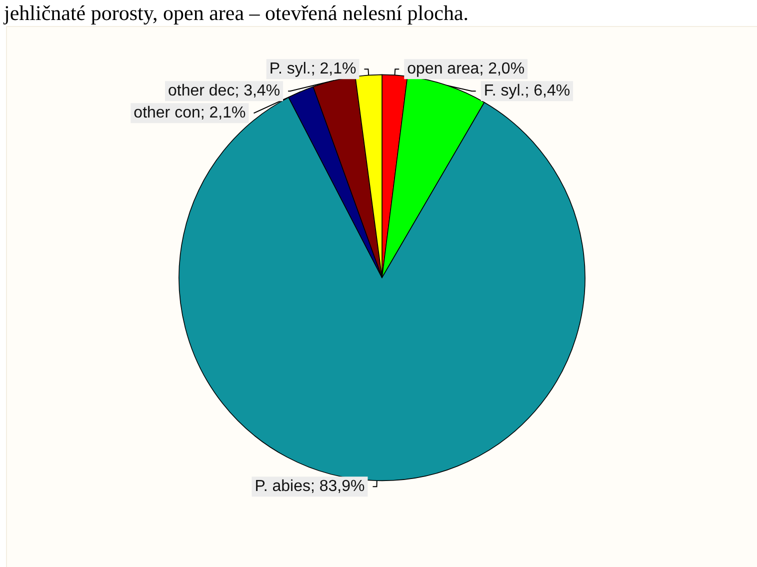 Image resolution: width=757 pixels, height=567 pixels. What do you see at coordinates (466, 69) in the screenshot?
I see `slice-label: open area; 2,0%` at bounding box center [466, 69].